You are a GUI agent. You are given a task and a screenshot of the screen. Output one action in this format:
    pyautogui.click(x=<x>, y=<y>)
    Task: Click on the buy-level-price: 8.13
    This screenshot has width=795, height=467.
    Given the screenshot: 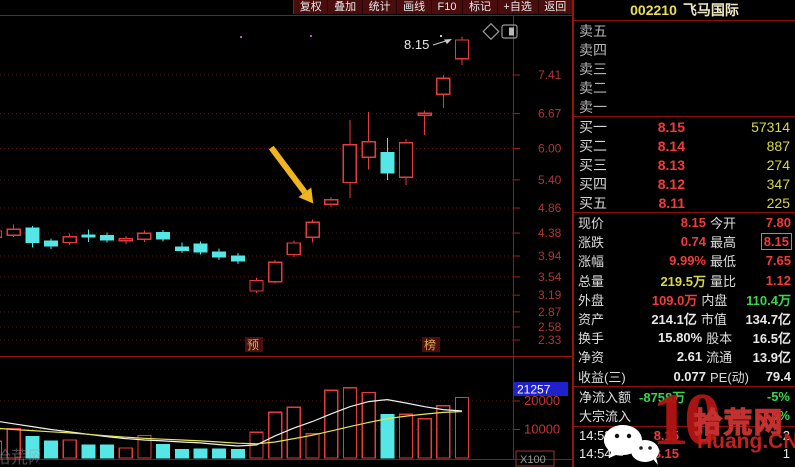 What is the action you would take?
    pyautogui.click(x=671, y=164)
    